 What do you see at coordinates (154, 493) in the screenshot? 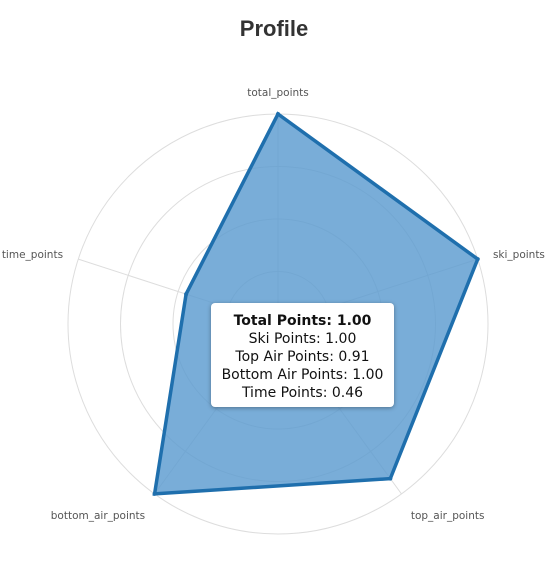
I see `data-point-bottom-air-points` at bounding box center [154, 493].